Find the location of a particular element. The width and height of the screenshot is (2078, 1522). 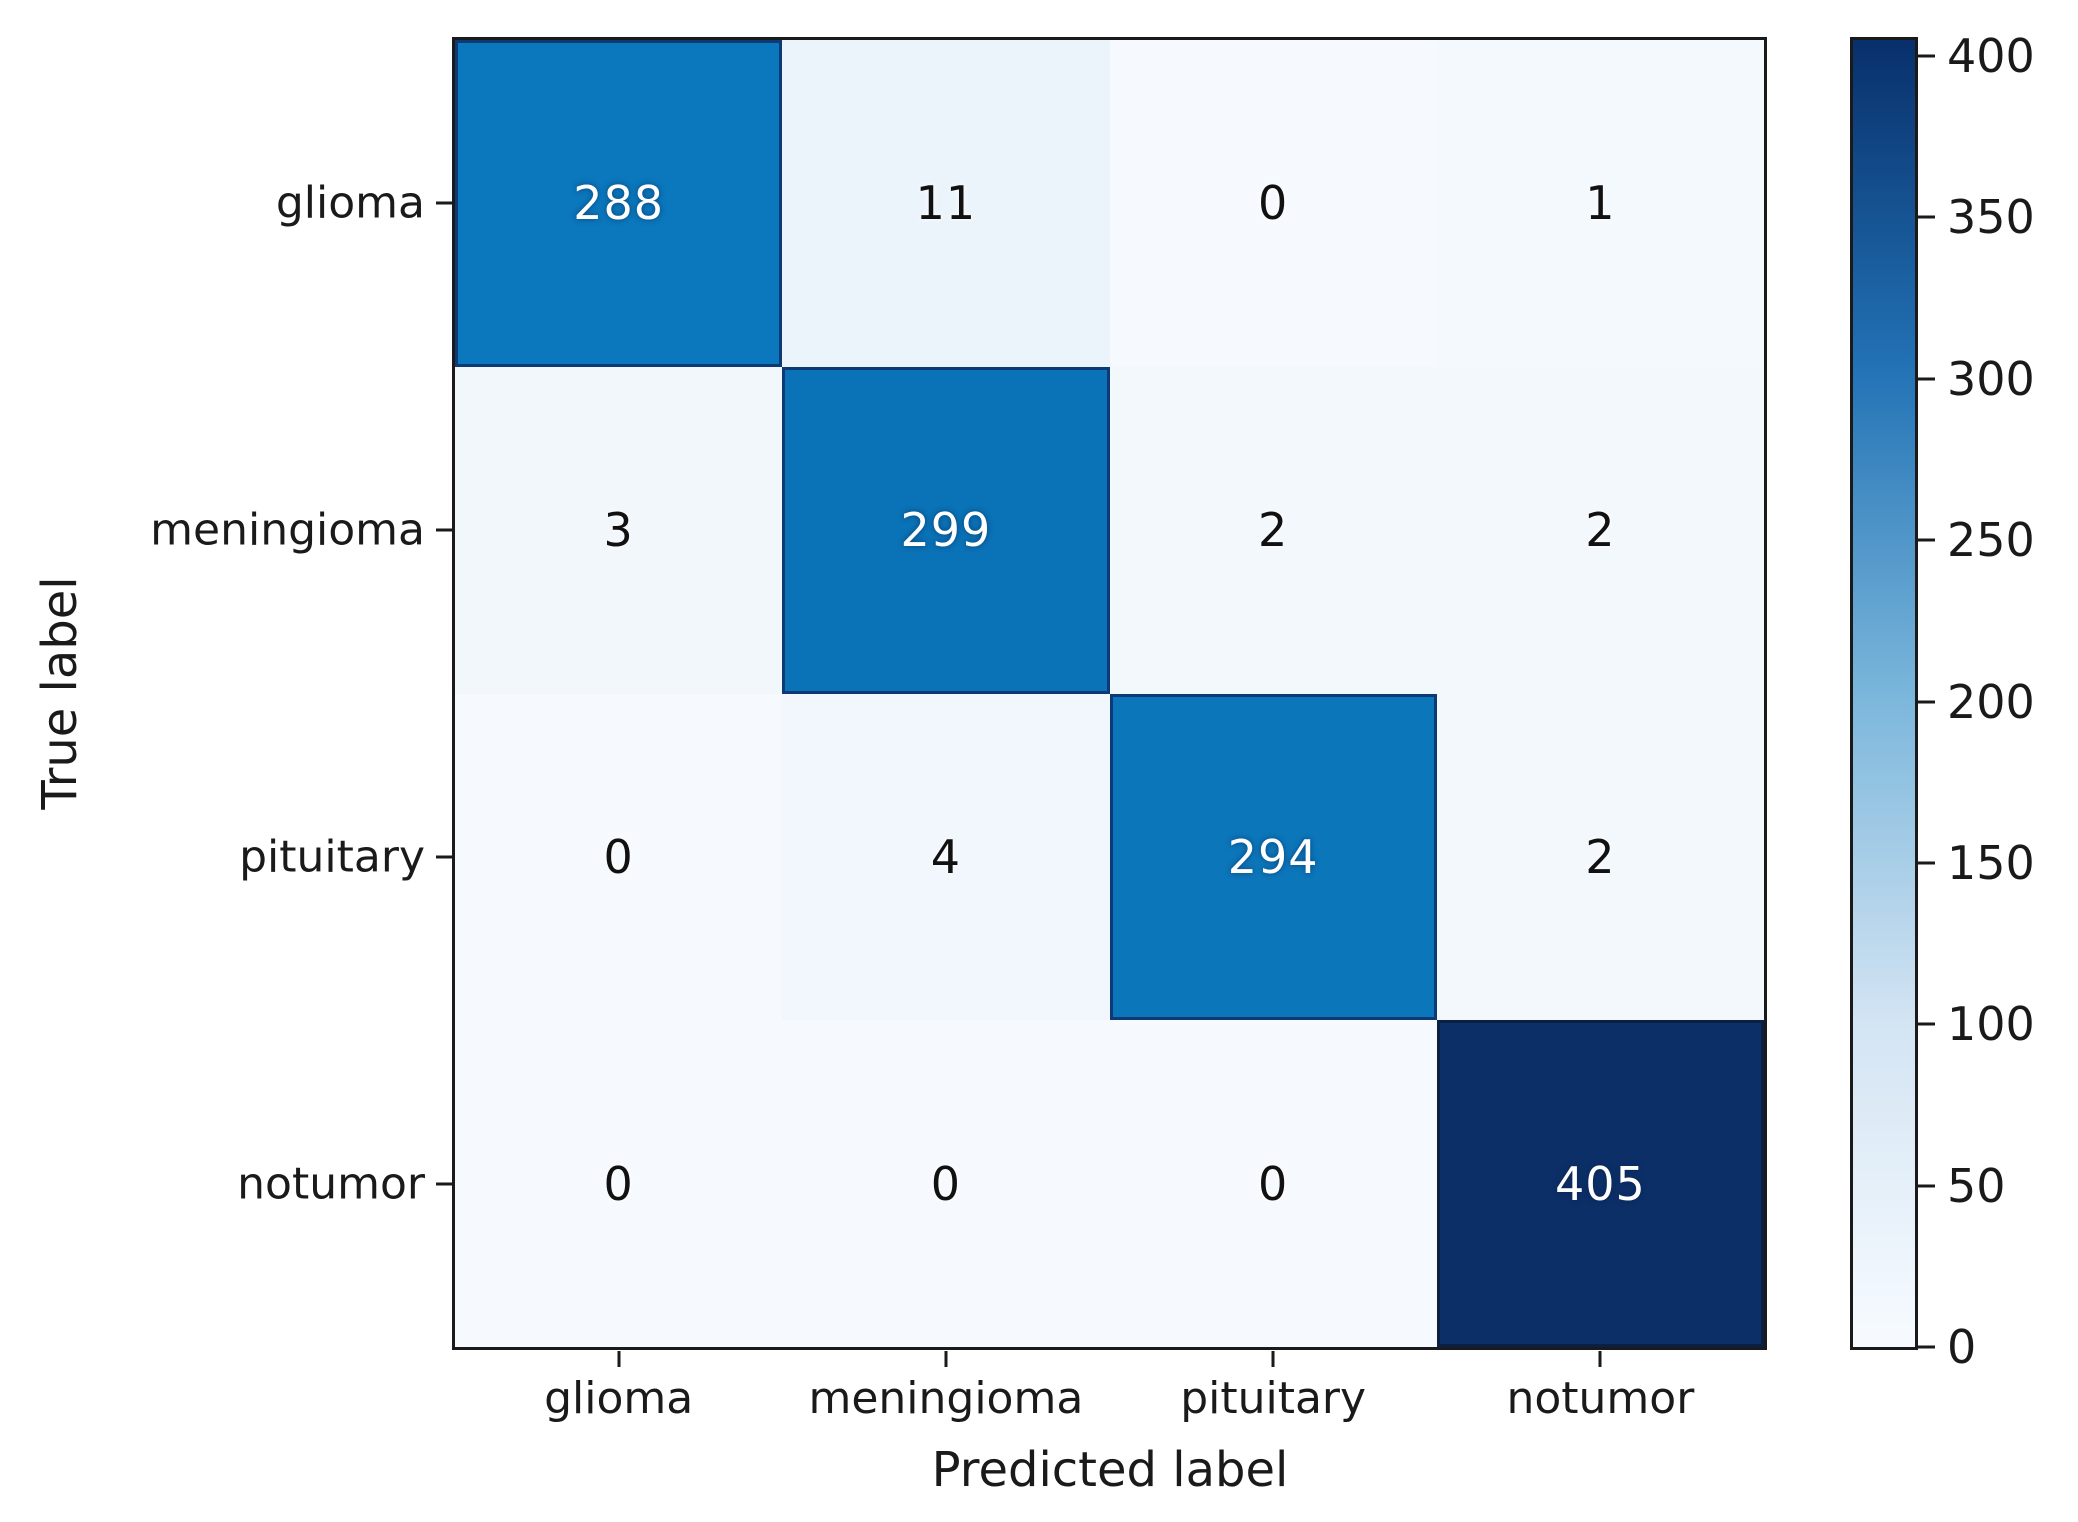

colorbar-tick-label: 300 is located at coordinates (1991, 378).